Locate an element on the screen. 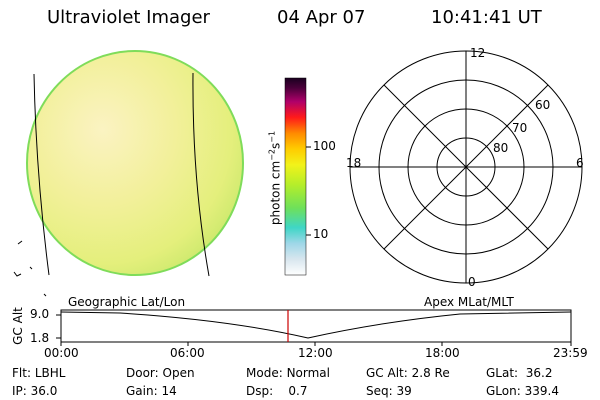 The height and width of the screenshot is (400, 600). orbit-y-label-high: 9.0 is located at coordinates (40, 314).